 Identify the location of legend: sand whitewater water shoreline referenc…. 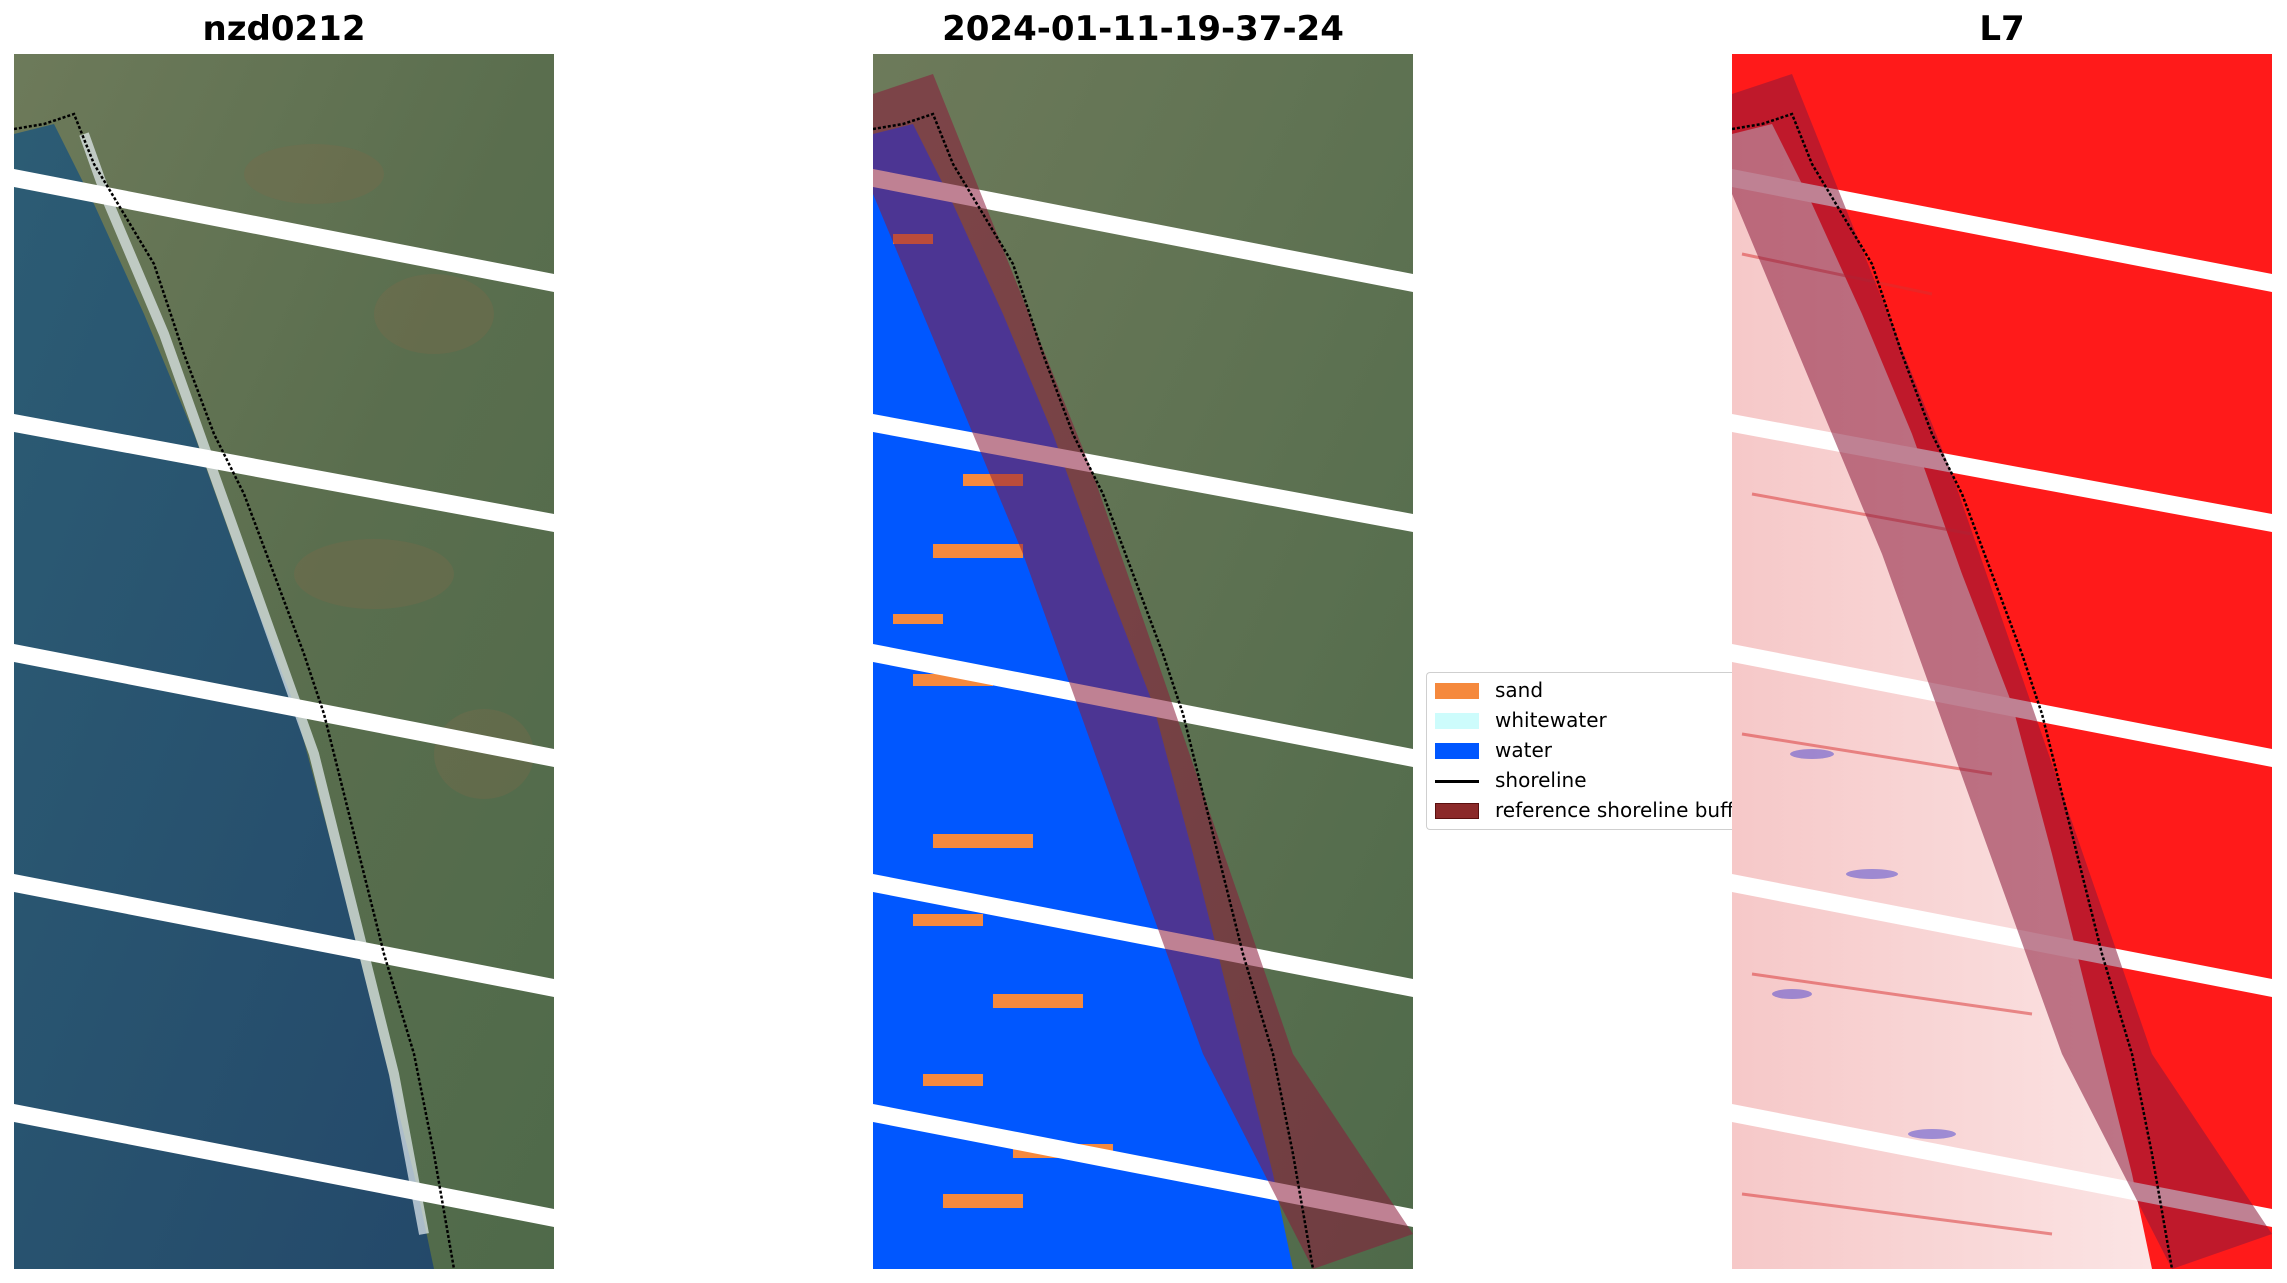
(1579, 751).